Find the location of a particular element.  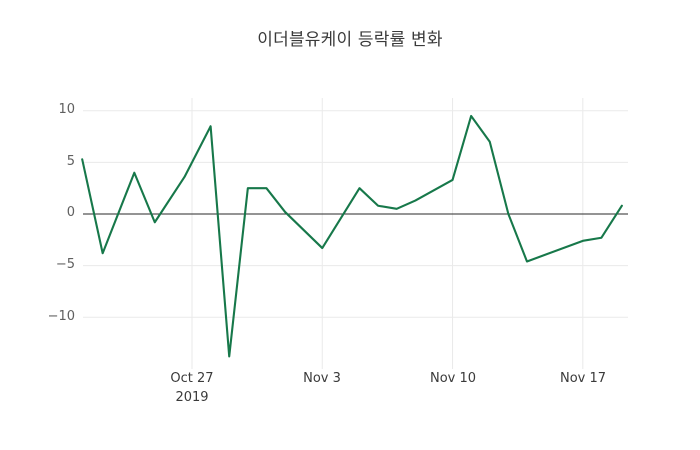

y-axis-tick-label: −5 is located at coordinates (65, 264).